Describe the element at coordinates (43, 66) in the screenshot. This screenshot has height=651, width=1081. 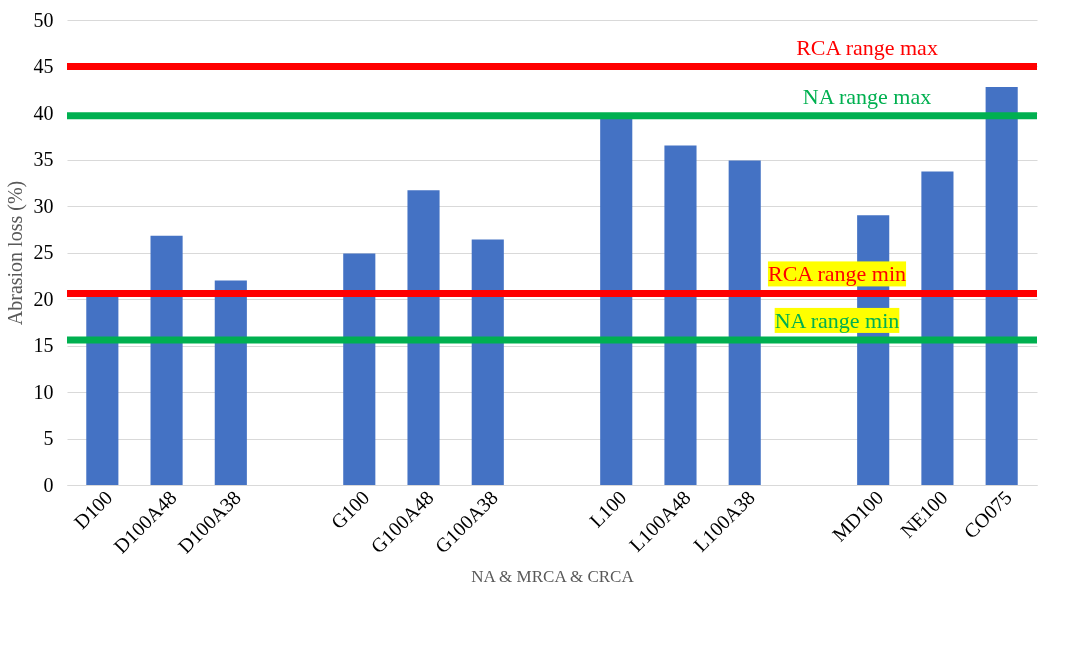
I see `y-tick-label: 45` at that location.